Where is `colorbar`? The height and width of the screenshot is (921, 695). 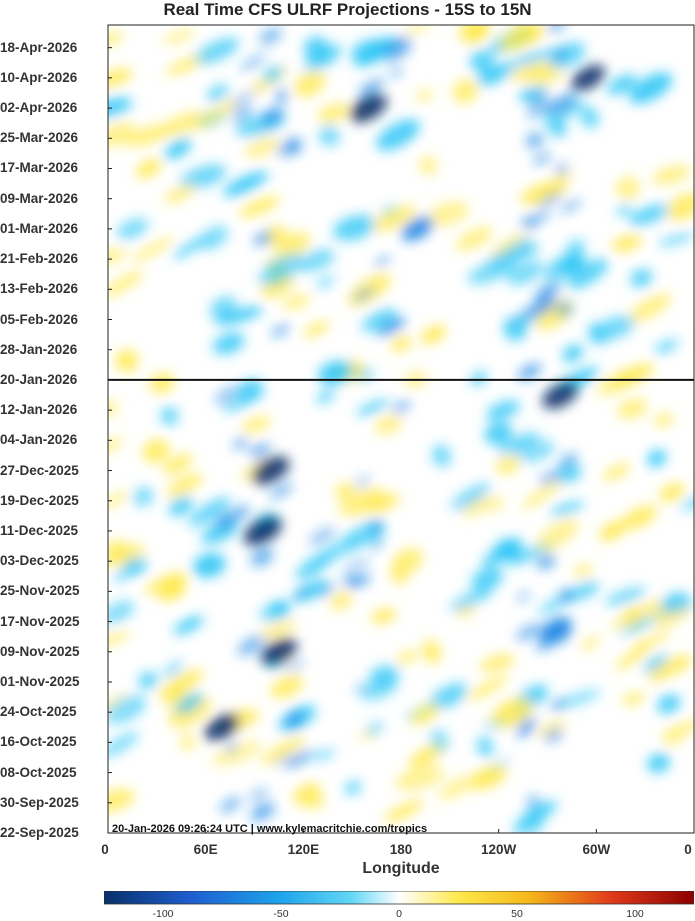 colorbar is located at coordinates (399, 898).